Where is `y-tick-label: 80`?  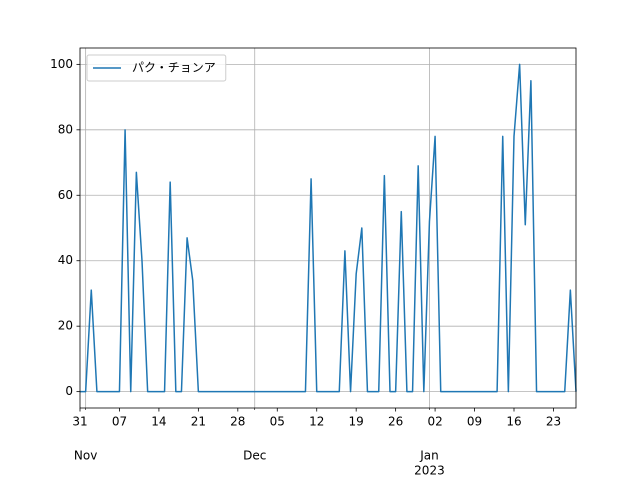
y-tick-label: 80 is located at coordinates (65, 129).